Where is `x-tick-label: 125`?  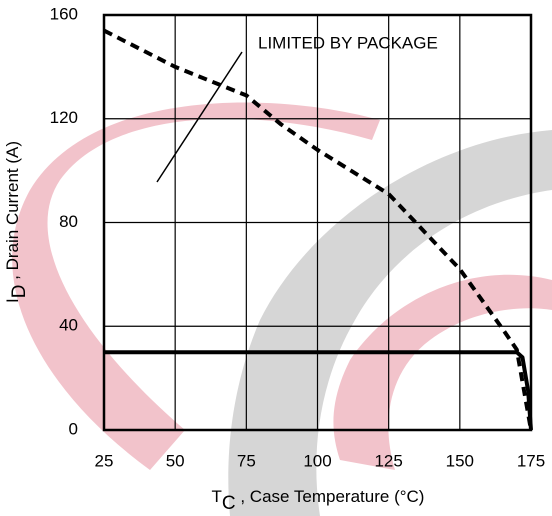 x-tick-label: 125 is located at coordinates (388, 460).